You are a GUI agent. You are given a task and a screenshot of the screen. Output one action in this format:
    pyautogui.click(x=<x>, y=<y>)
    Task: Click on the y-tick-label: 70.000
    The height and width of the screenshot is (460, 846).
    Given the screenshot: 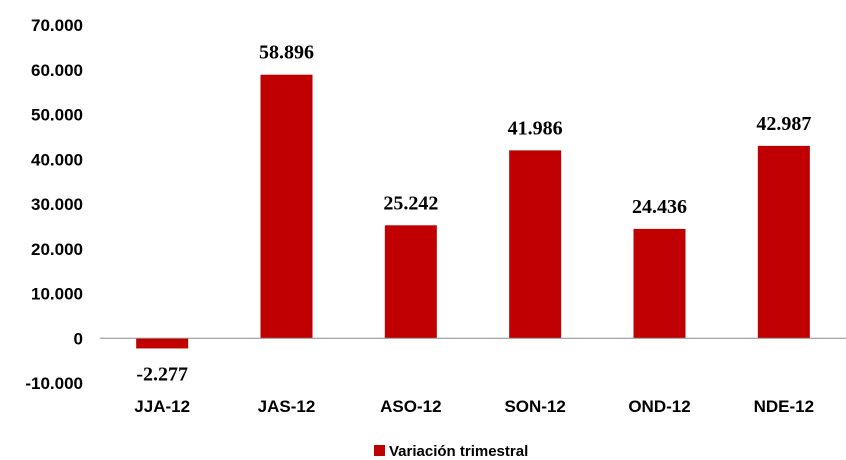 What is the action you would take?
    pyautogui.click(x=57, y=25)
    